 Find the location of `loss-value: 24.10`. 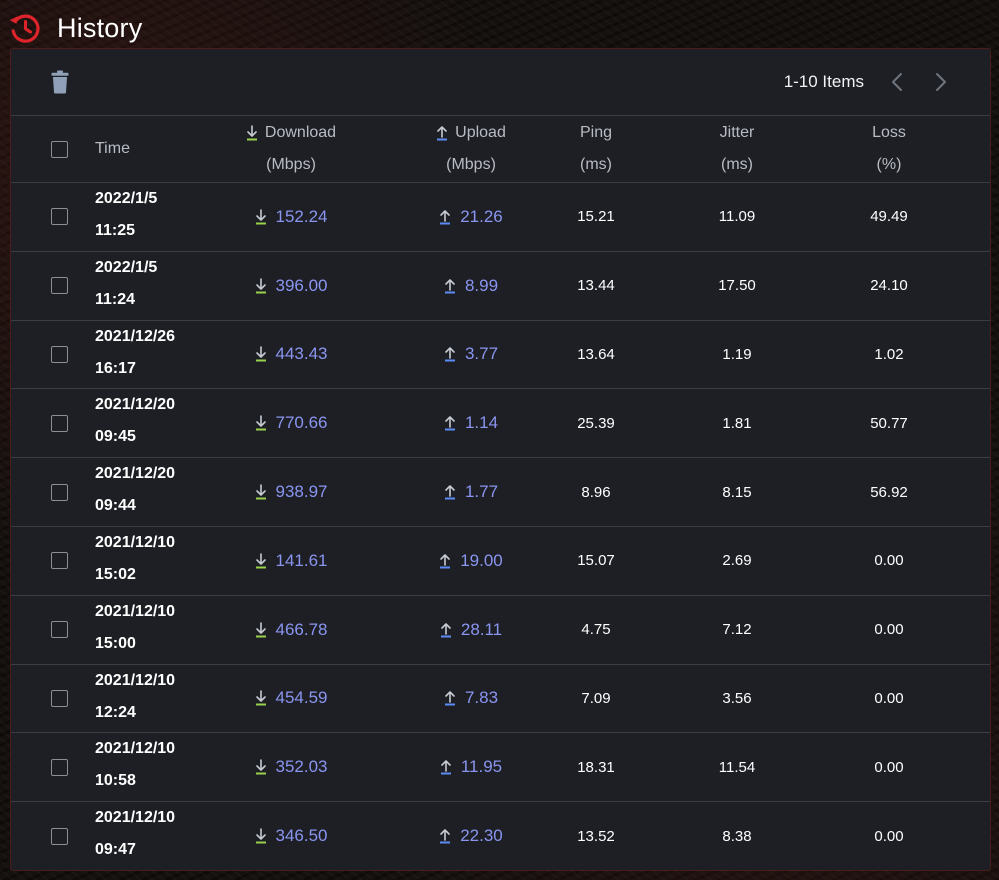

loss-value: 24.10 is located at coordinates (889, 286).